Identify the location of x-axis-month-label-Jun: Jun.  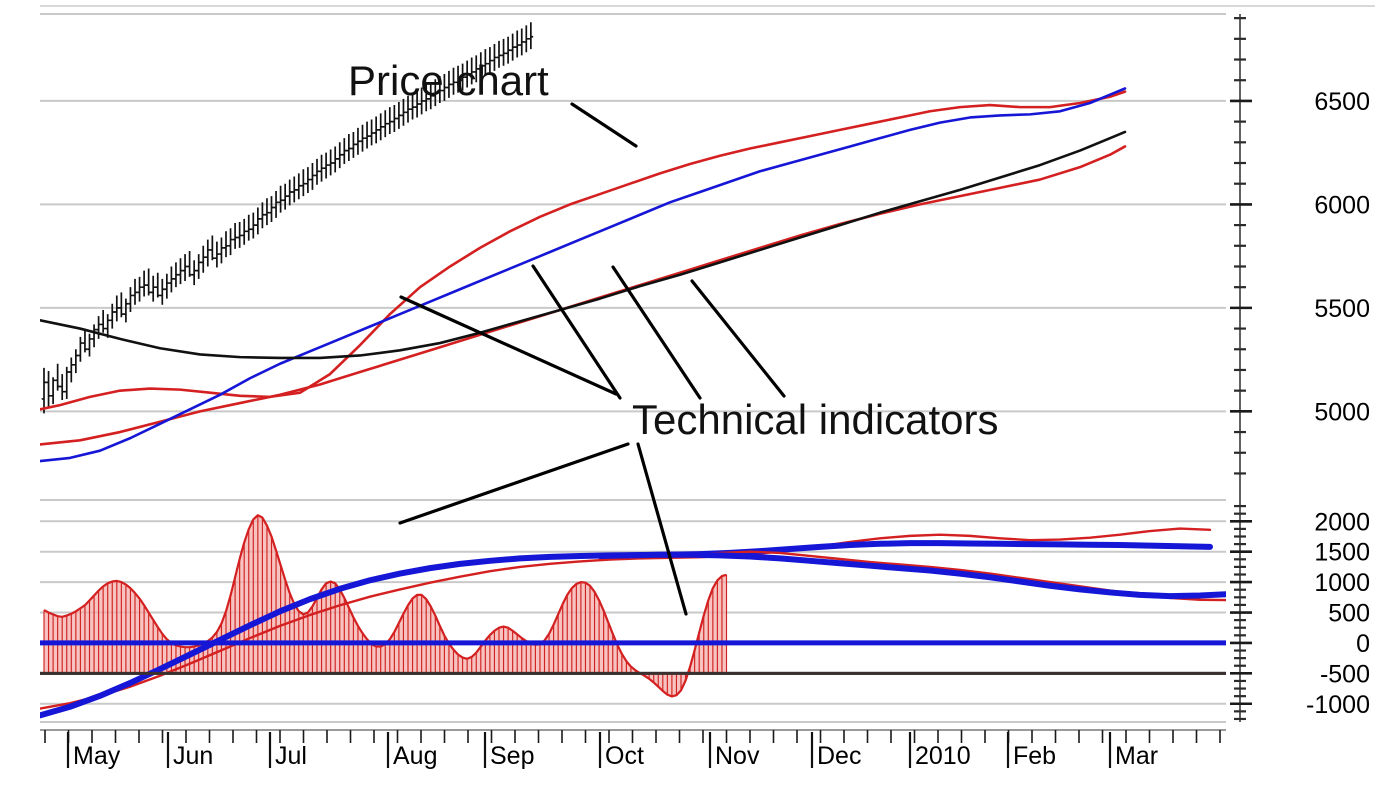
(193, 756).